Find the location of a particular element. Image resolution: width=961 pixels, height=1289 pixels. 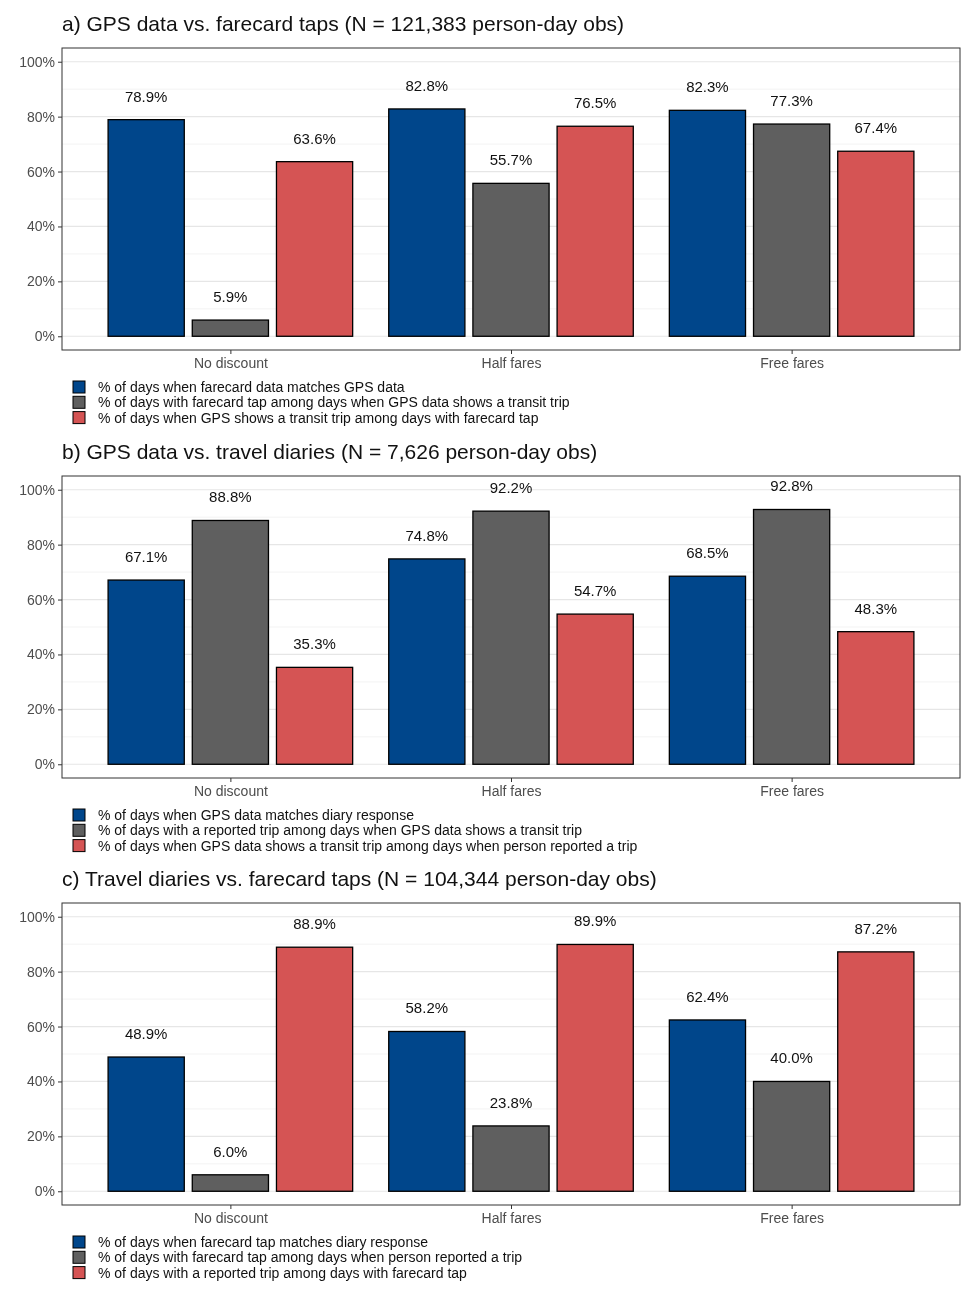

data-label: 48.3% is located at coordinates (876, 608).